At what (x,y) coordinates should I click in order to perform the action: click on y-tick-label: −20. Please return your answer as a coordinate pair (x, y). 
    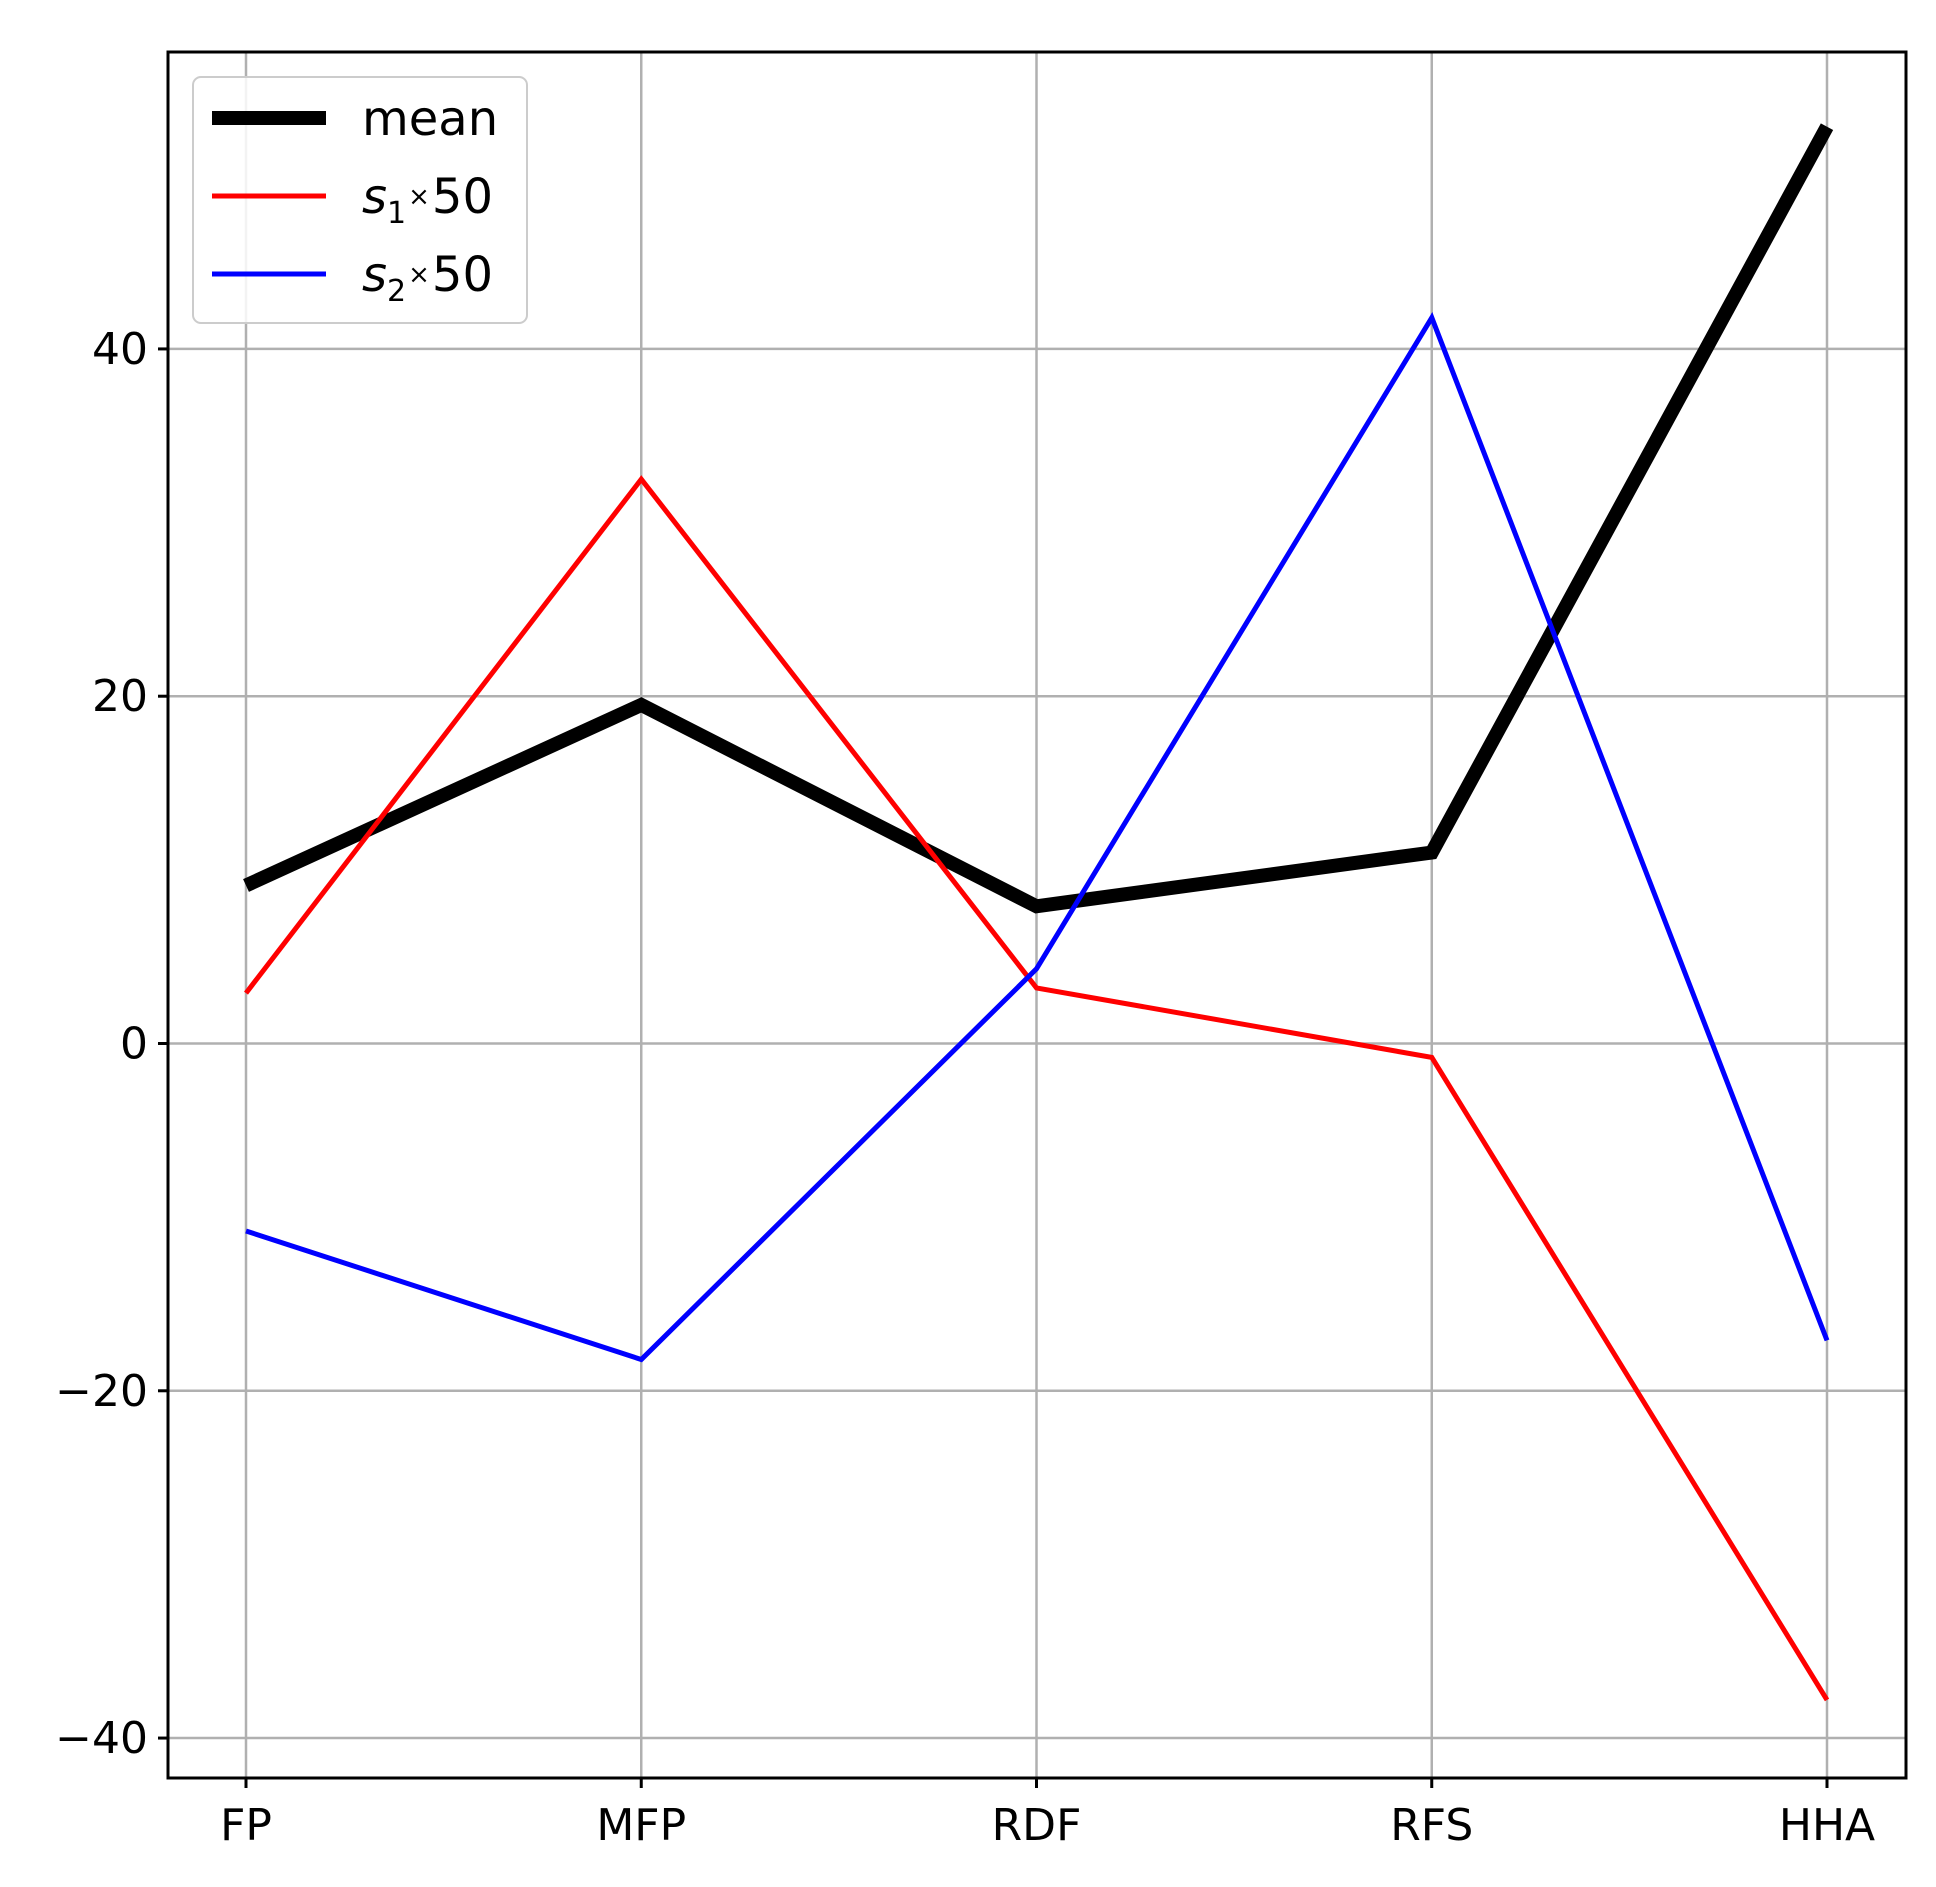
    Looking at the image, I should click on (101, 1391).